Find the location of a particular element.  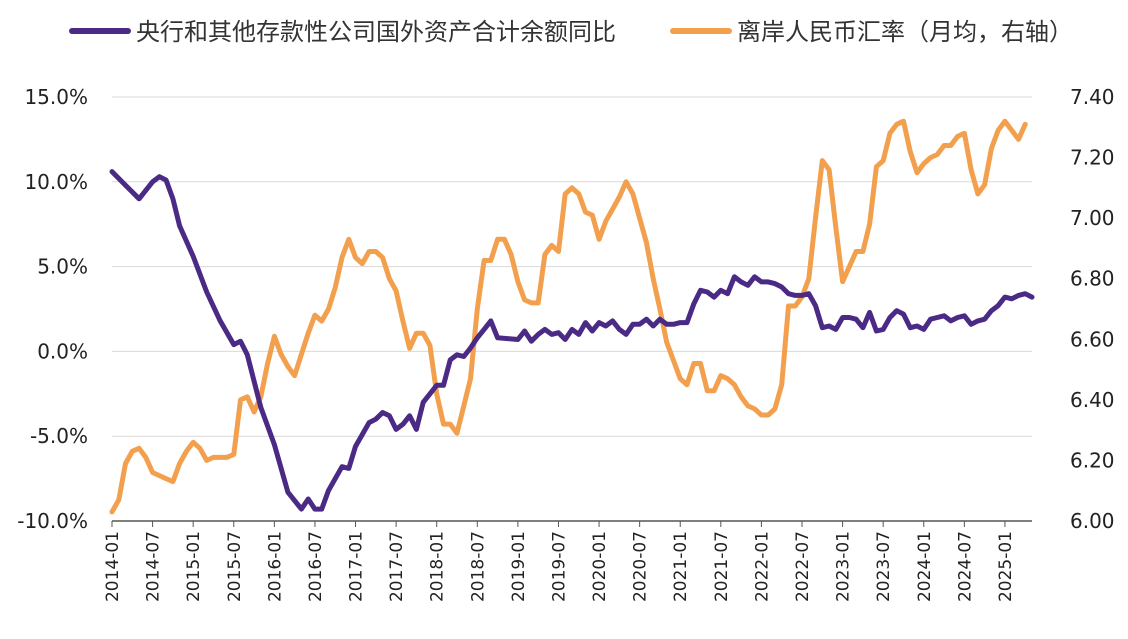

legend-label-series-1: 央行和其他存款性公司国外资产合计余额同比 is located at coordinates (376, 32).